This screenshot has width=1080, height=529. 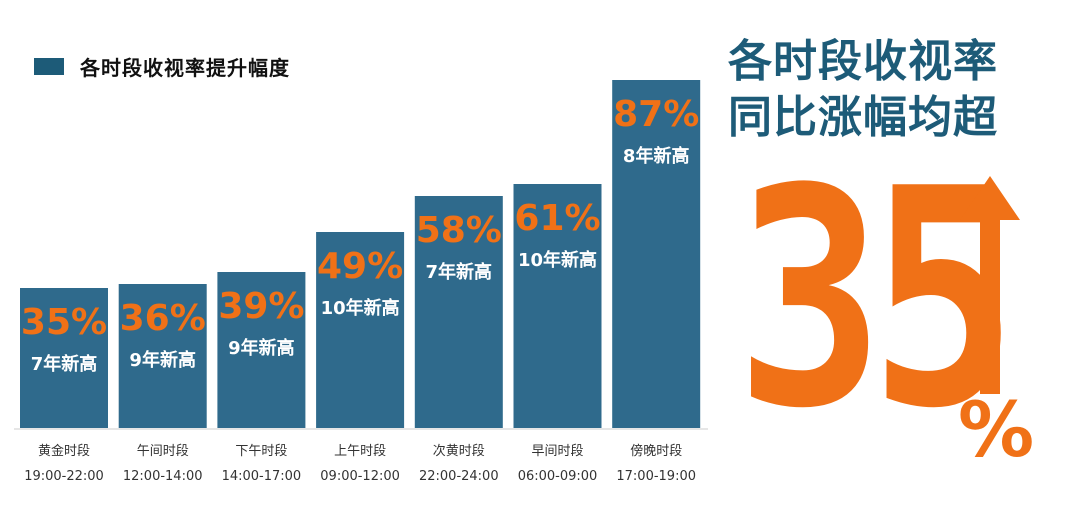 What do you see at coordinates (163, 318) in the screenshot?
I see `bar-value-label: 36%` at bounding box center [163, 318].